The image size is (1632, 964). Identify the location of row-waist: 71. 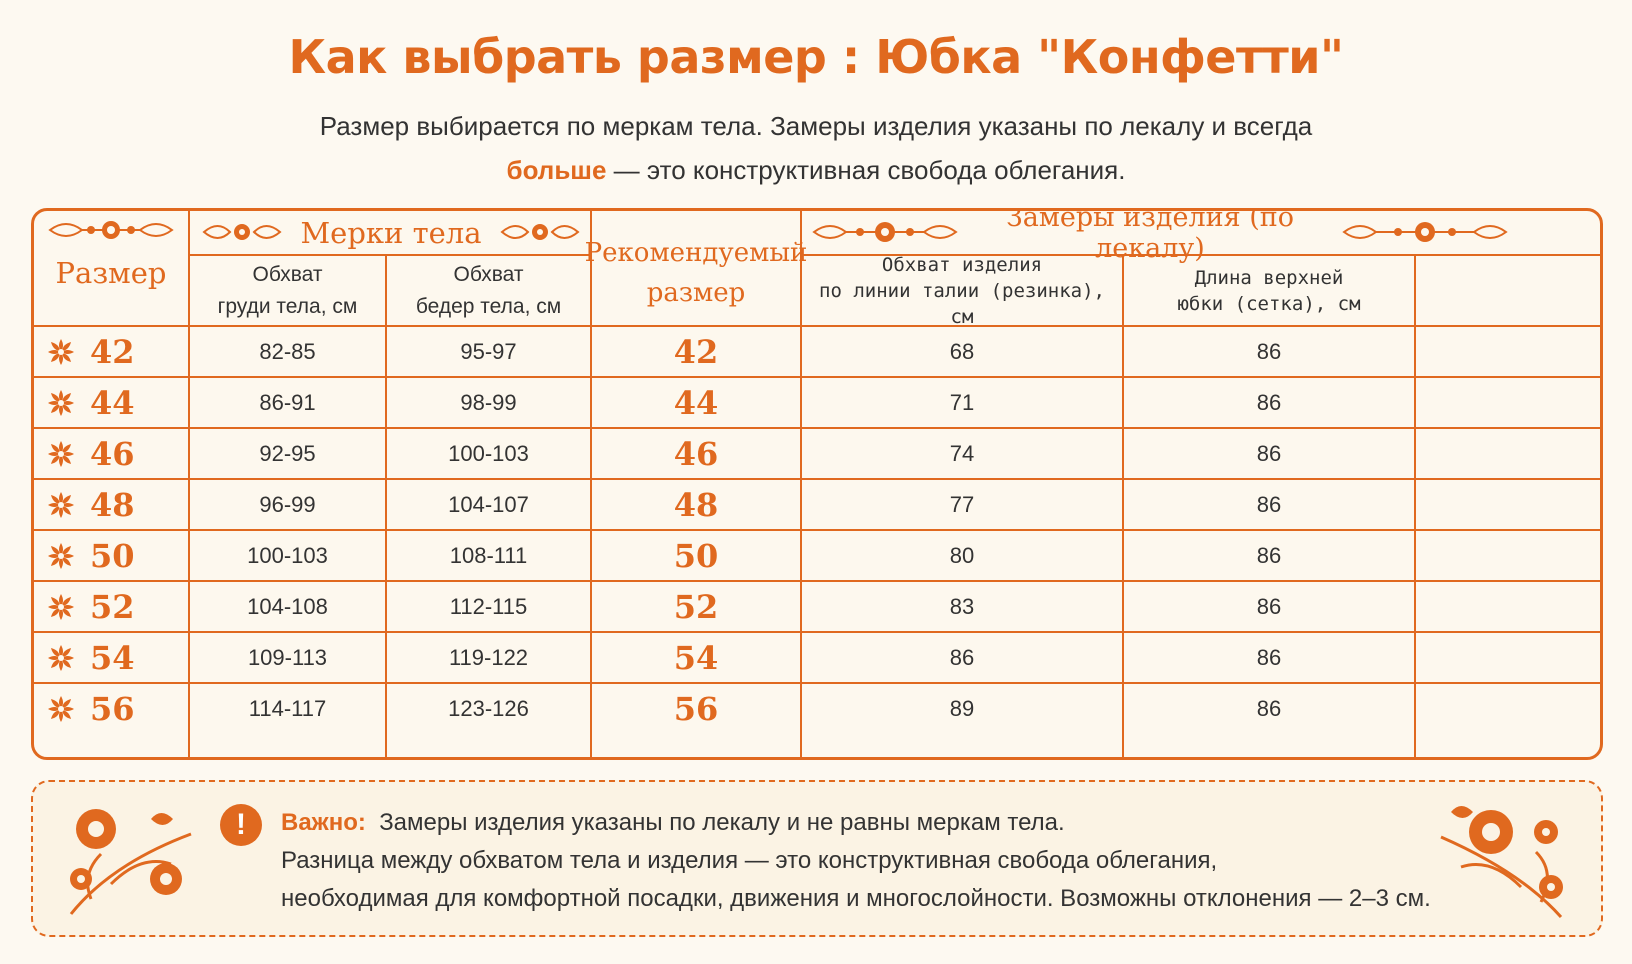
(962, 402).